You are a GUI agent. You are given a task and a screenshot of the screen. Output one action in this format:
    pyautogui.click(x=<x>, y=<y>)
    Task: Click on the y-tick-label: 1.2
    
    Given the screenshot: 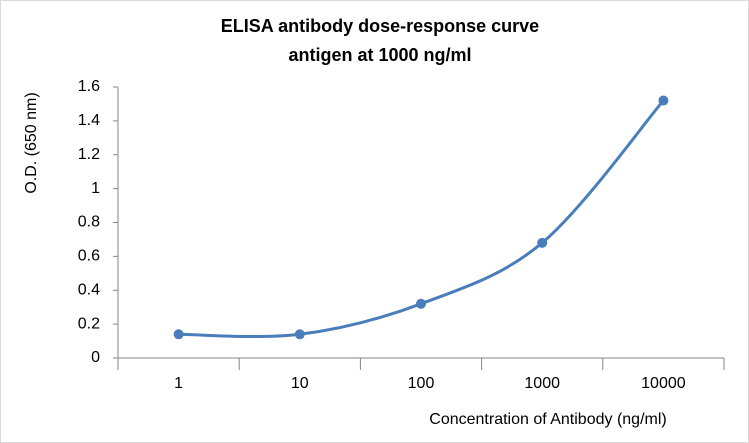 What is the action you would take?
    pyautogui.click(x=89, y=154)
    